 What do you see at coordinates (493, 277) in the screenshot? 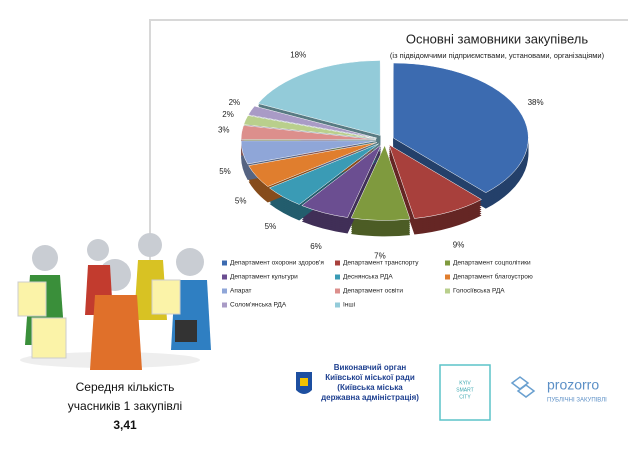
I see `legend-label: Департамент благоустрою` at bounding box center [493, 277].